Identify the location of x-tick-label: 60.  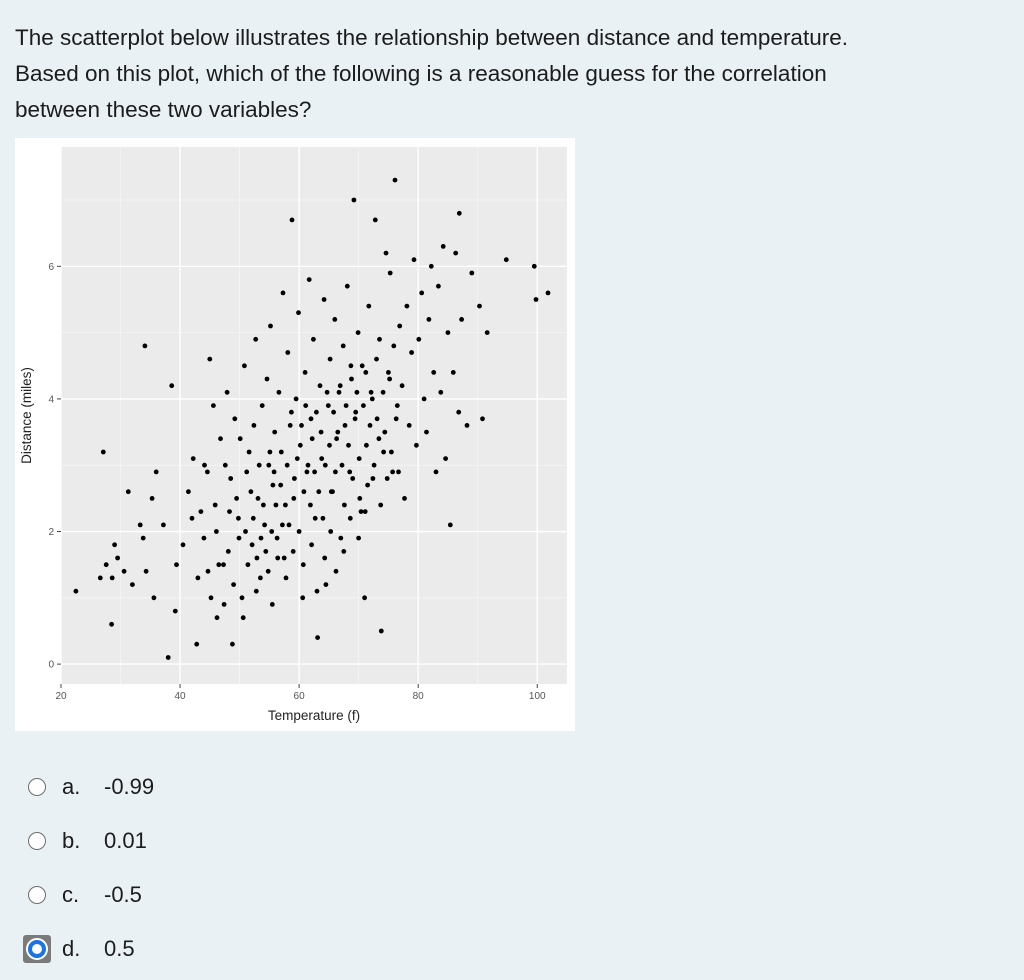
(300, 696).